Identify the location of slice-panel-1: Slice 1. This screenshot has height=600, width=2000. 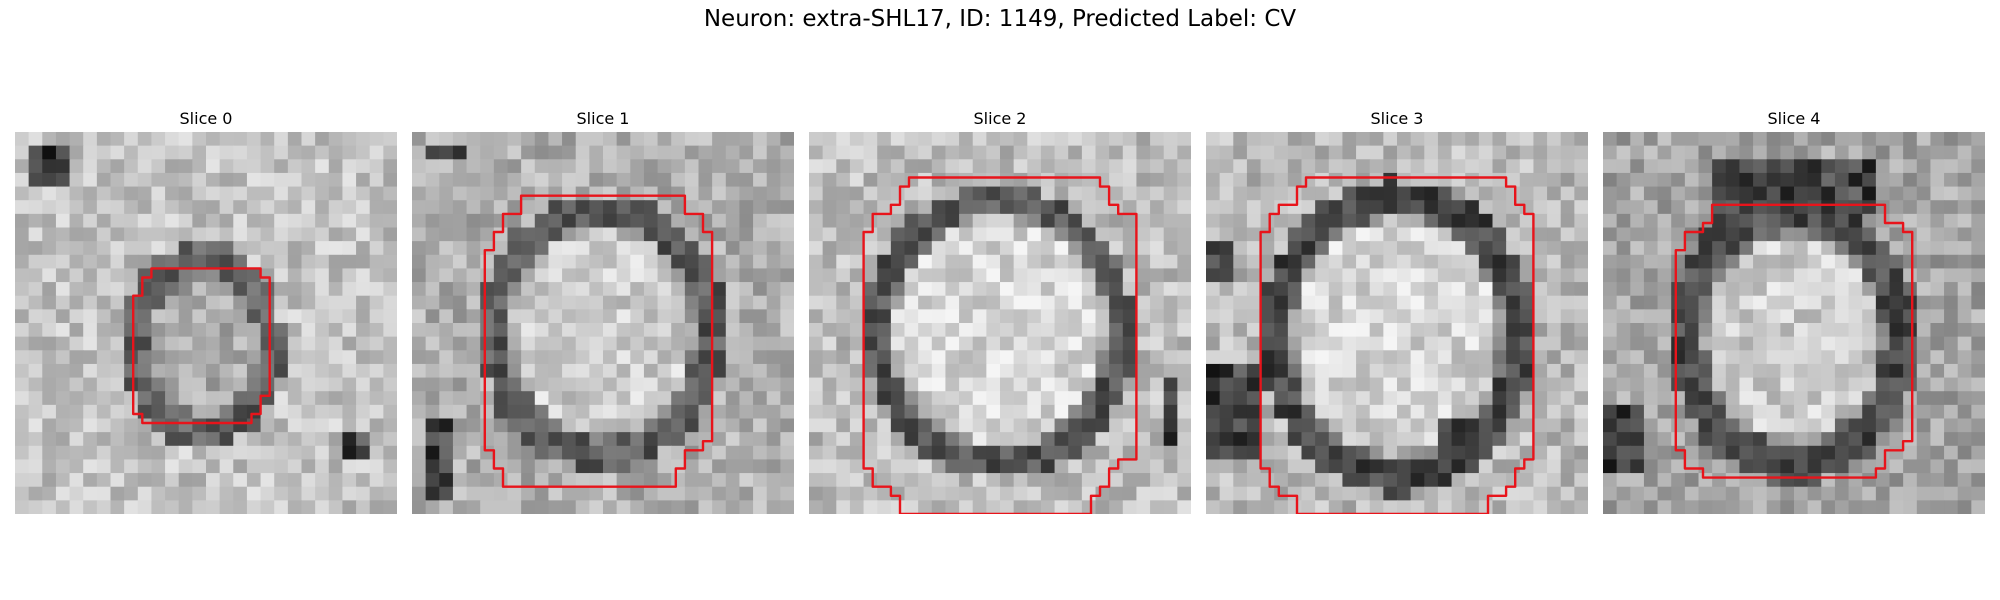
(603, 310).